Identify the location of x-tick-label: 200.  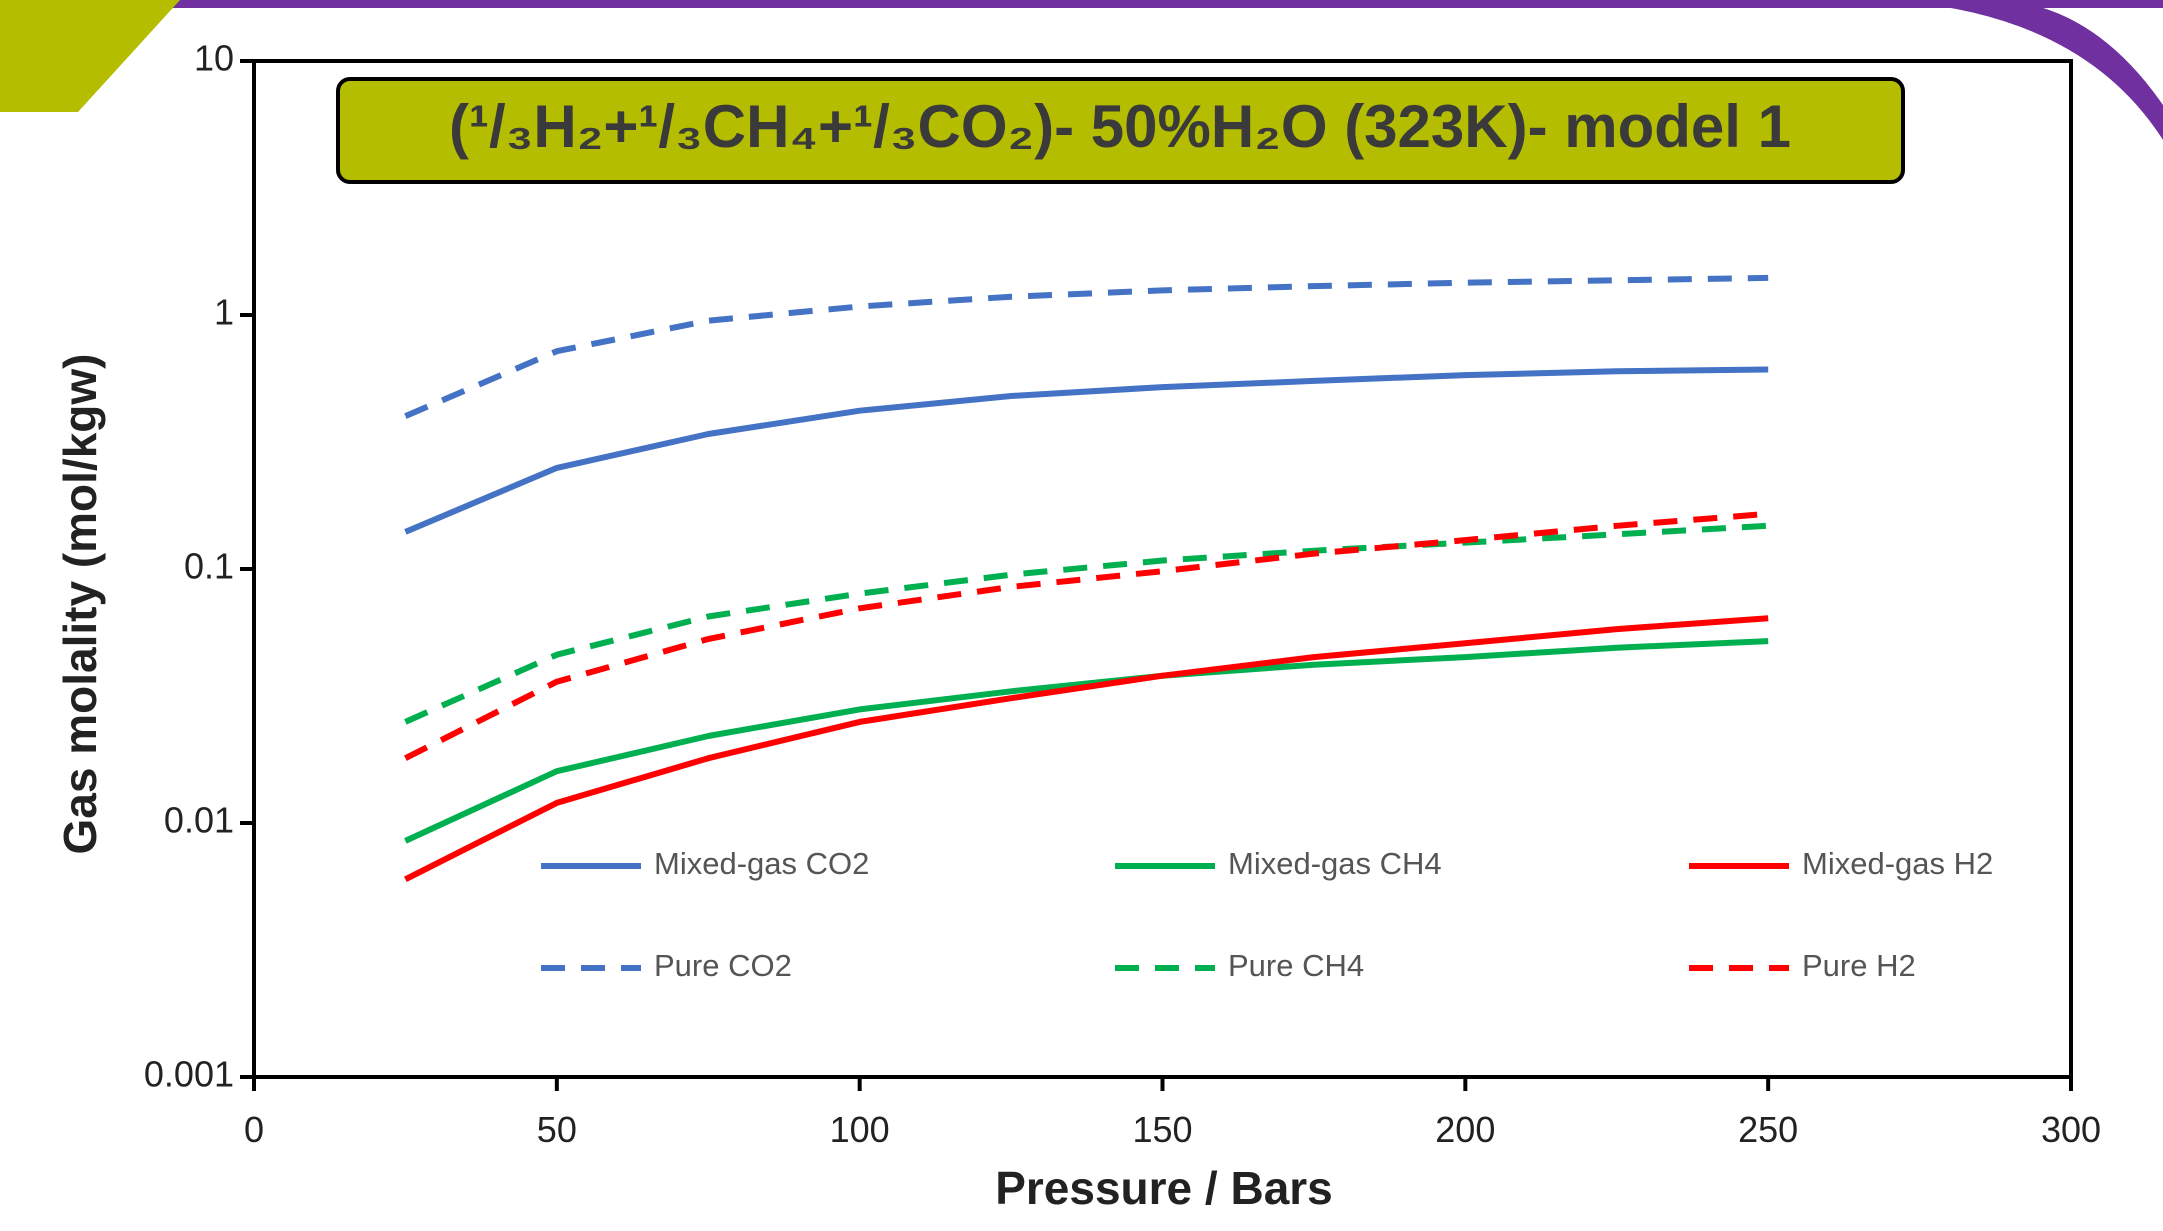
(1465, 1129).